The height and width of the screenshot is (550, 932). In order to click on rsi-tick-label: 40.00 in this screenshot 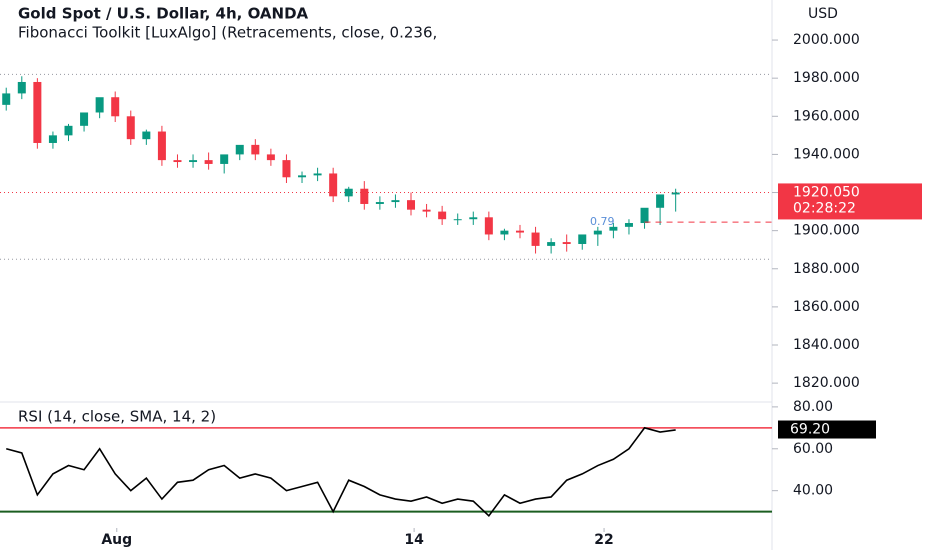, I will do `click(813, 491)`.